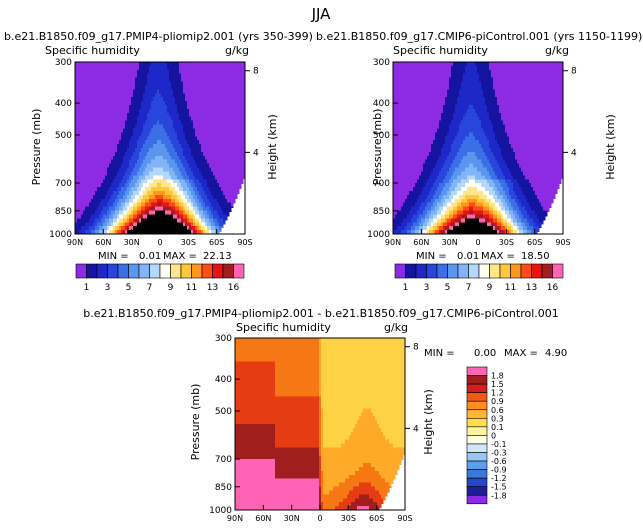  I want to click on colorbar-swatch, so click(134, 271).